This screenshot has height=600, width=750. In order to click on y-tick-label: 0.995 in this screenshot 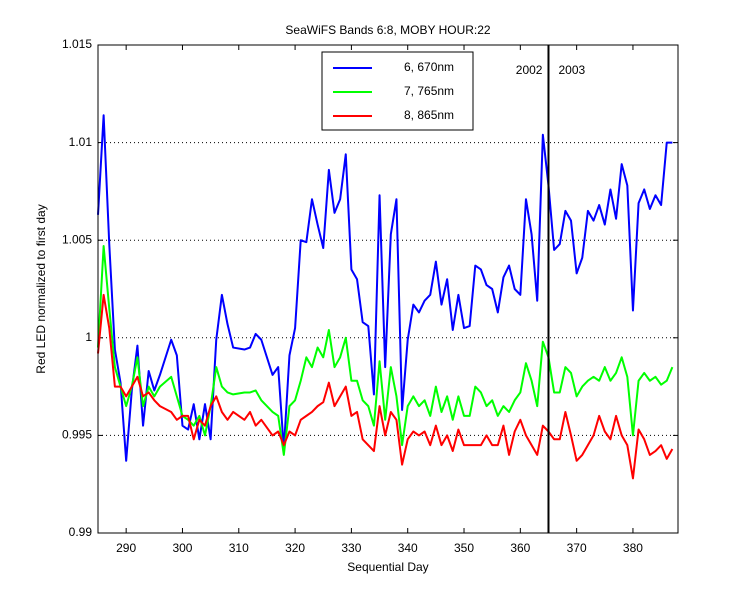, I will do `click(77, 435)`.